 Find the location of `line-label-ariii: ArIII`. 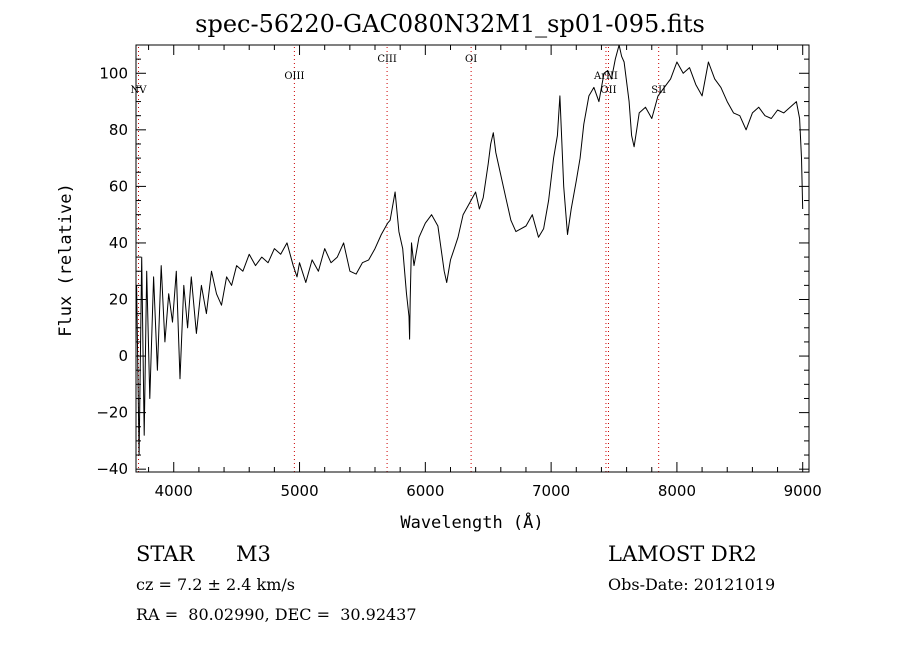

line-label-ariii: ArIII is located at coordinates (605, 76).